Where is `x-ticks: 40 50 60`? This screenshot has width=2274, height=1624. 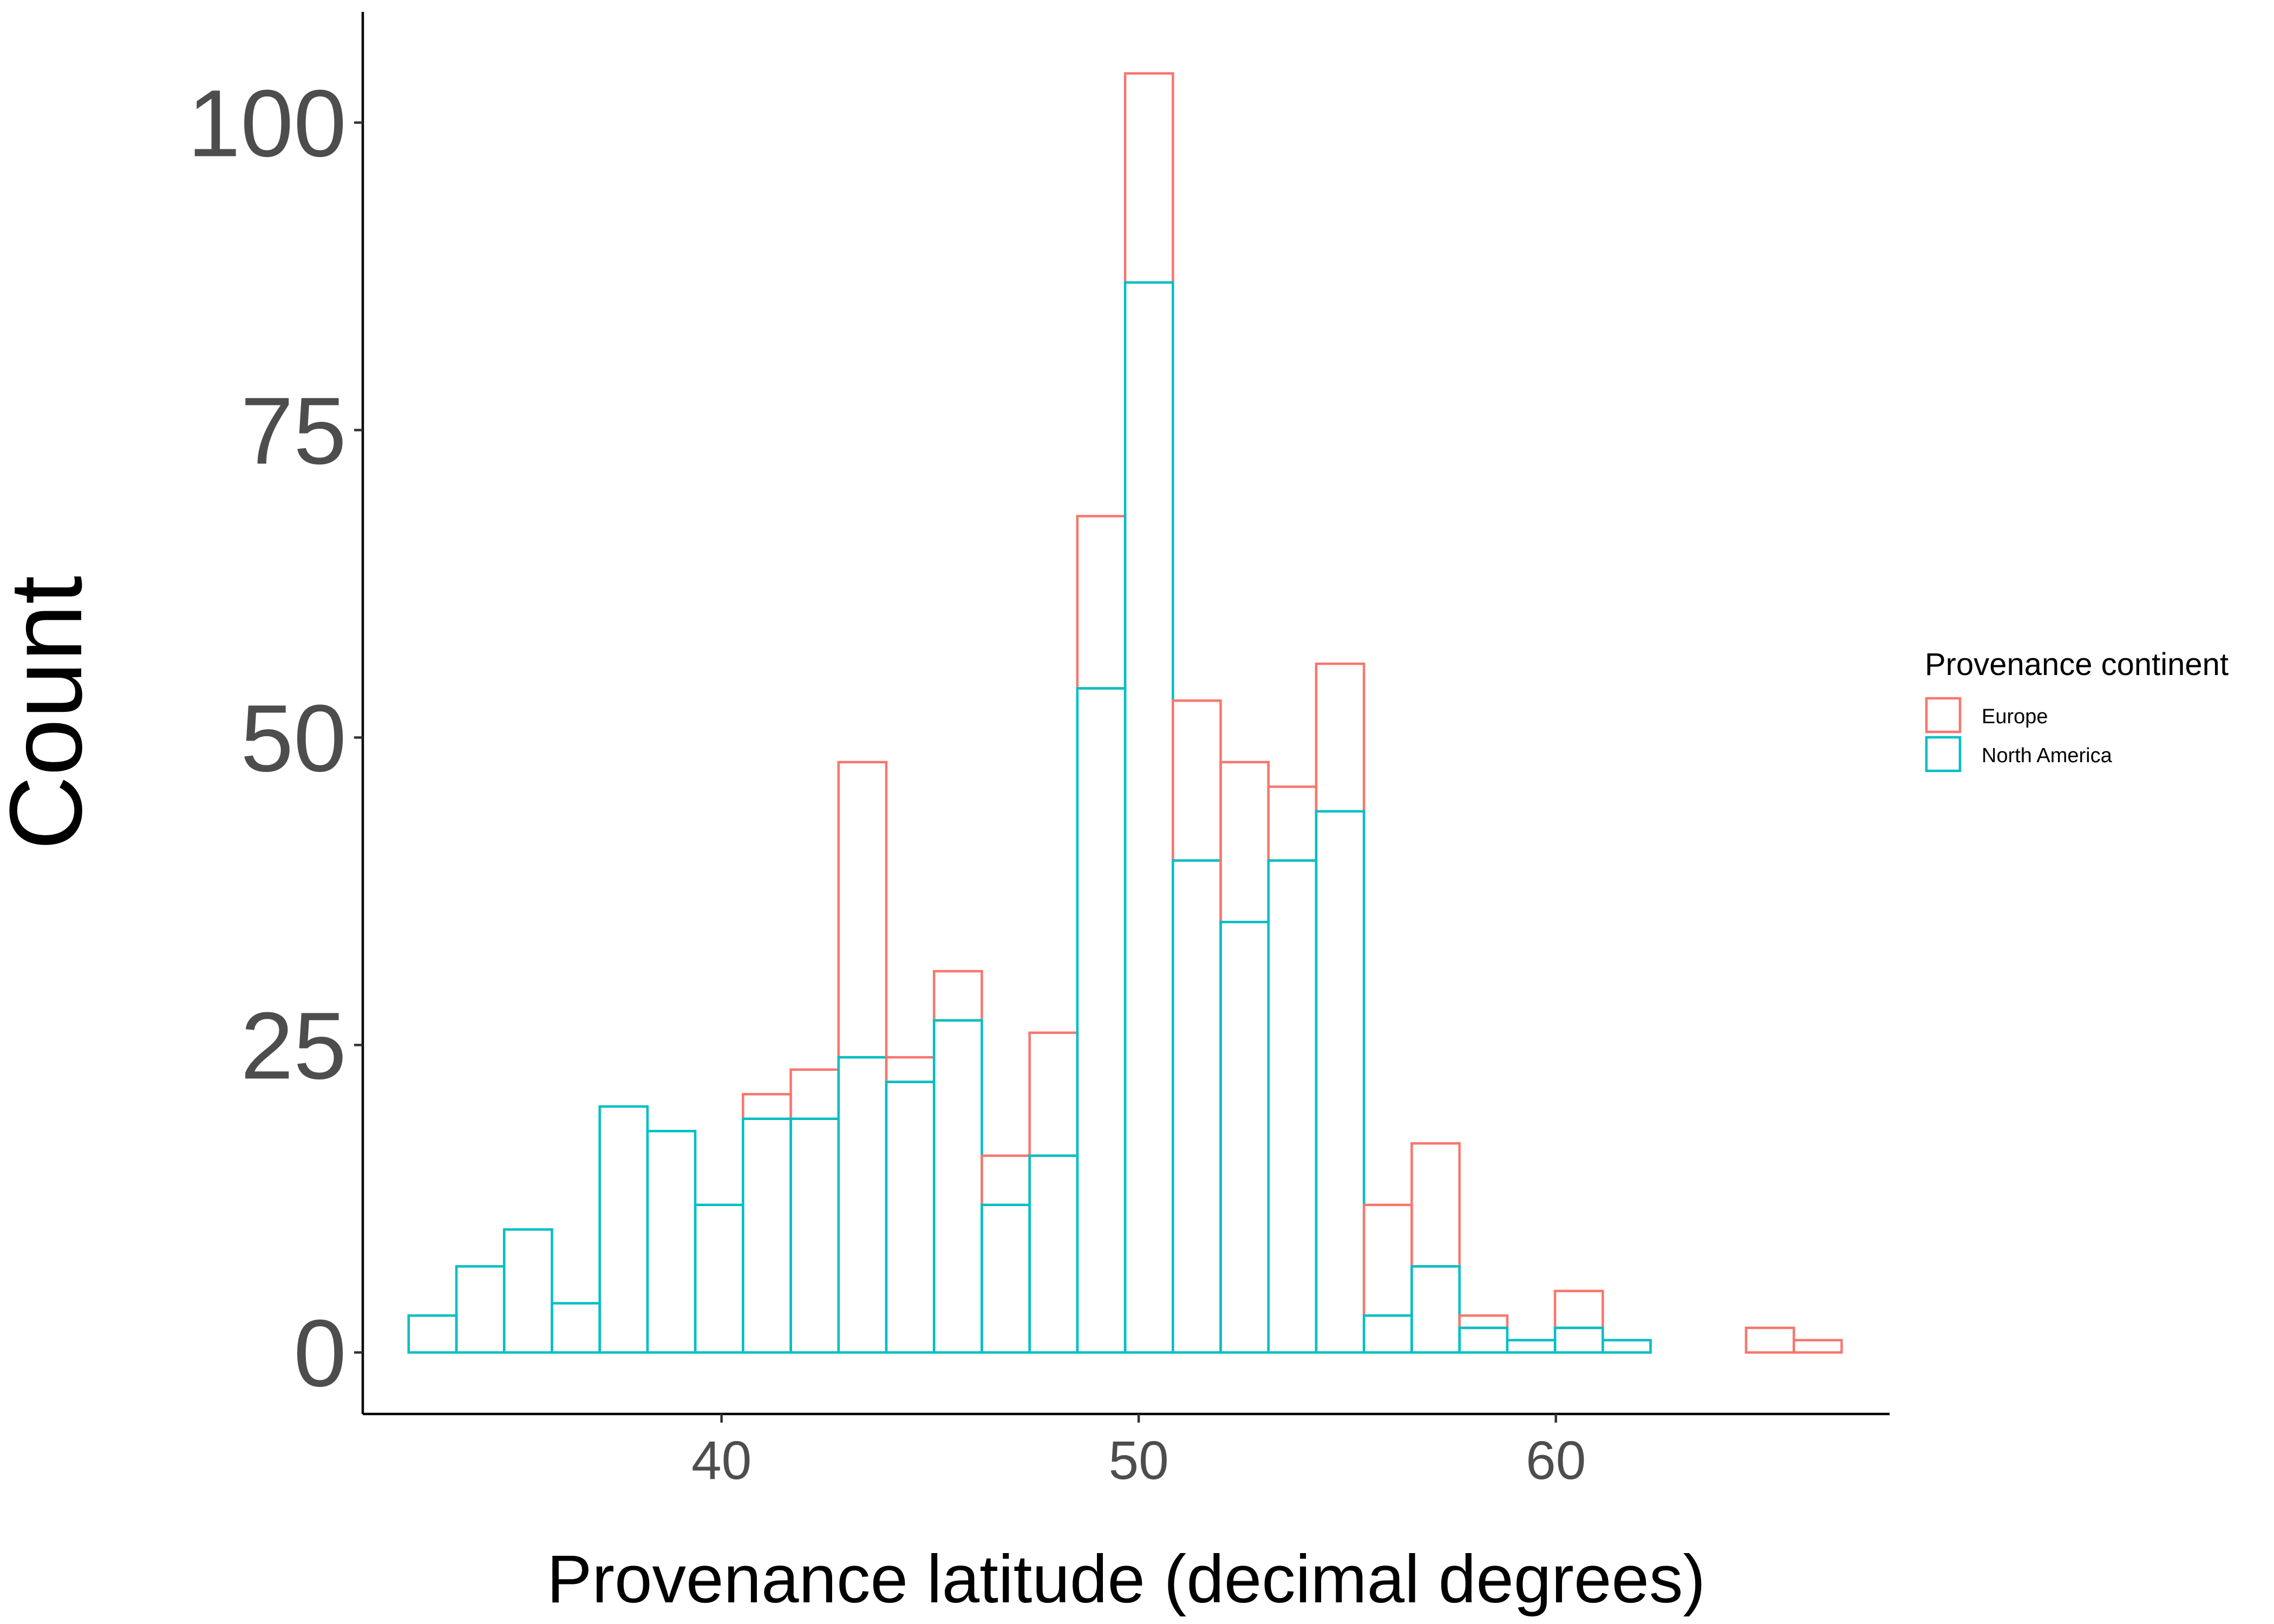 x-ticks: 40 50 60 is located at coordinates (1138, 1452).